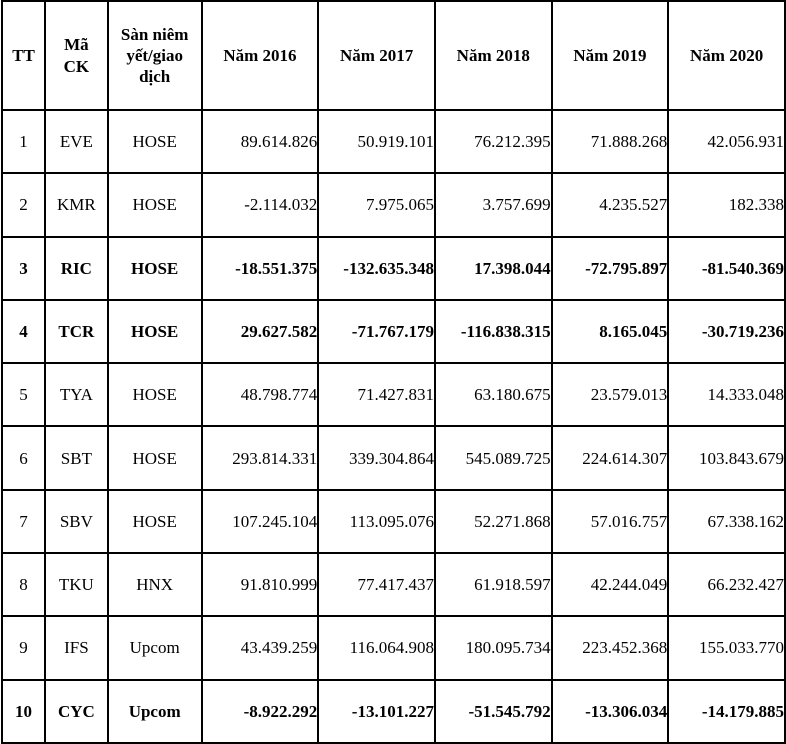  I want to click on cell-year-value: 50.919.101, so click(376, 141).